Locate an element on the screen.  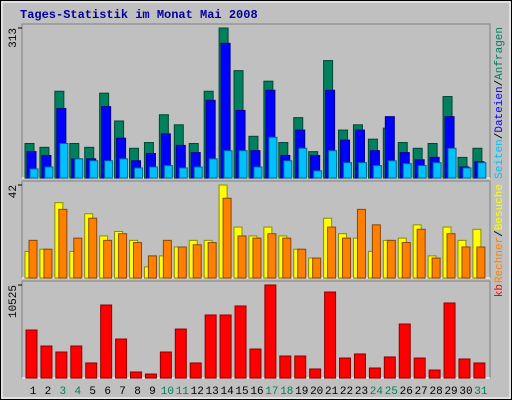
legend-entry: Anfragen is located at coordinates (500, 53).